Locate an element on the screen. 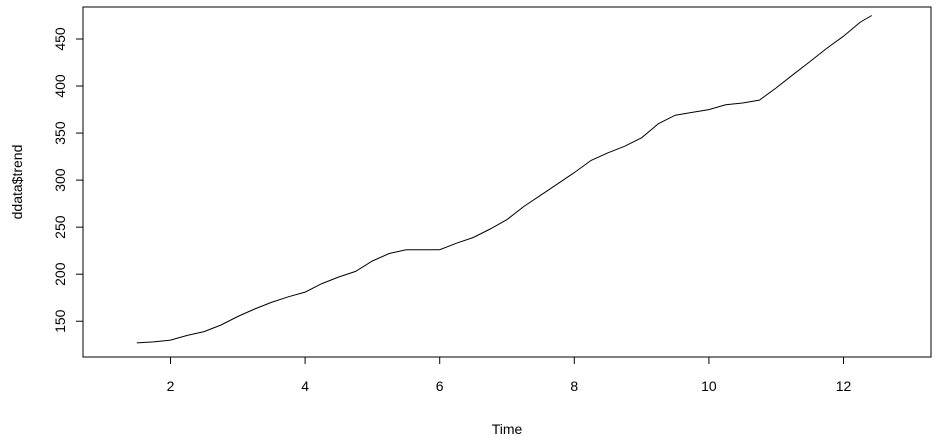  y-tick-label: 150 is located at coordinates (60, 321).